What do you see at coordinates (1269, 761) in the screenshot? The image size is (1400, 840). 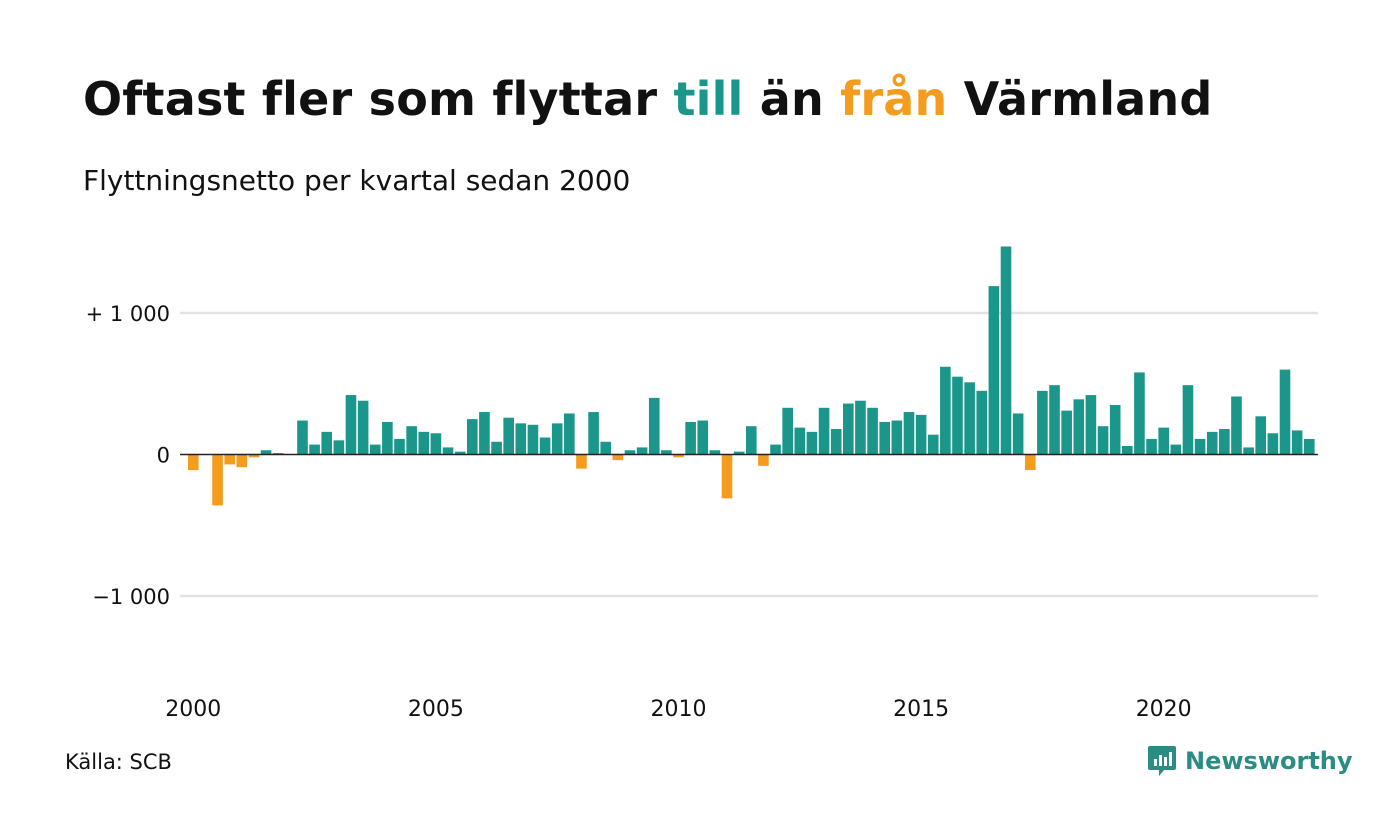 I see `brand-name: Newsworthy` at bounding box center [1269, 761].